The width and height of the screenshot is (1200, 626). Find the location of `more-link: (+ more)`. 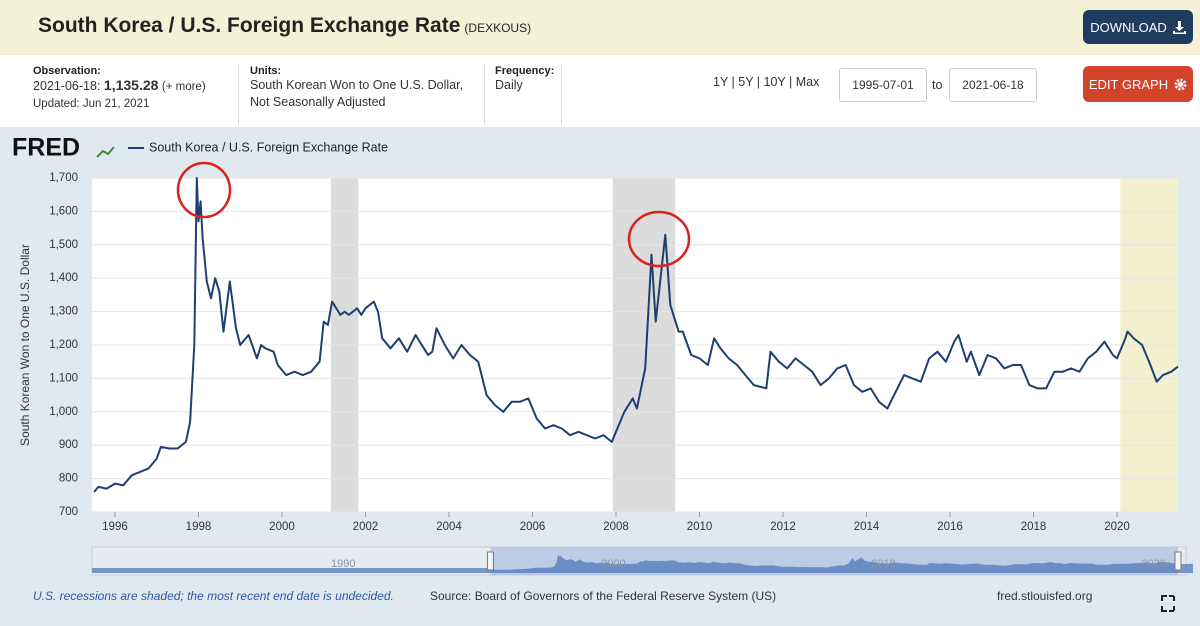

more-link: (+ more) is located at coordinates (183, 87).